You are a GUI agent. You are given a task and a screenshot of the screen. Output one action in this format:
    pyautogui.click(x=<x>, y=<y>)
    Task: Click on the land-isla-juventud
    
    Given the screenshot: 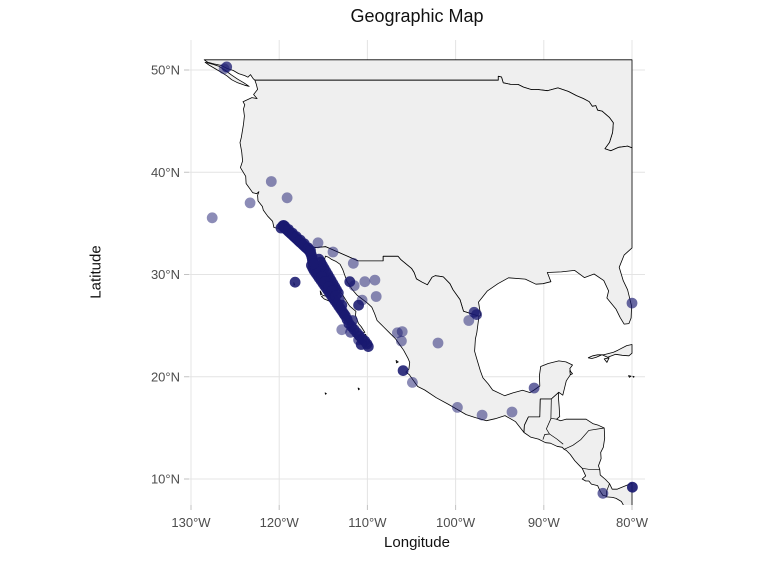 What is the action you would take?
    pyautogui.click(x=606, y=360)
    